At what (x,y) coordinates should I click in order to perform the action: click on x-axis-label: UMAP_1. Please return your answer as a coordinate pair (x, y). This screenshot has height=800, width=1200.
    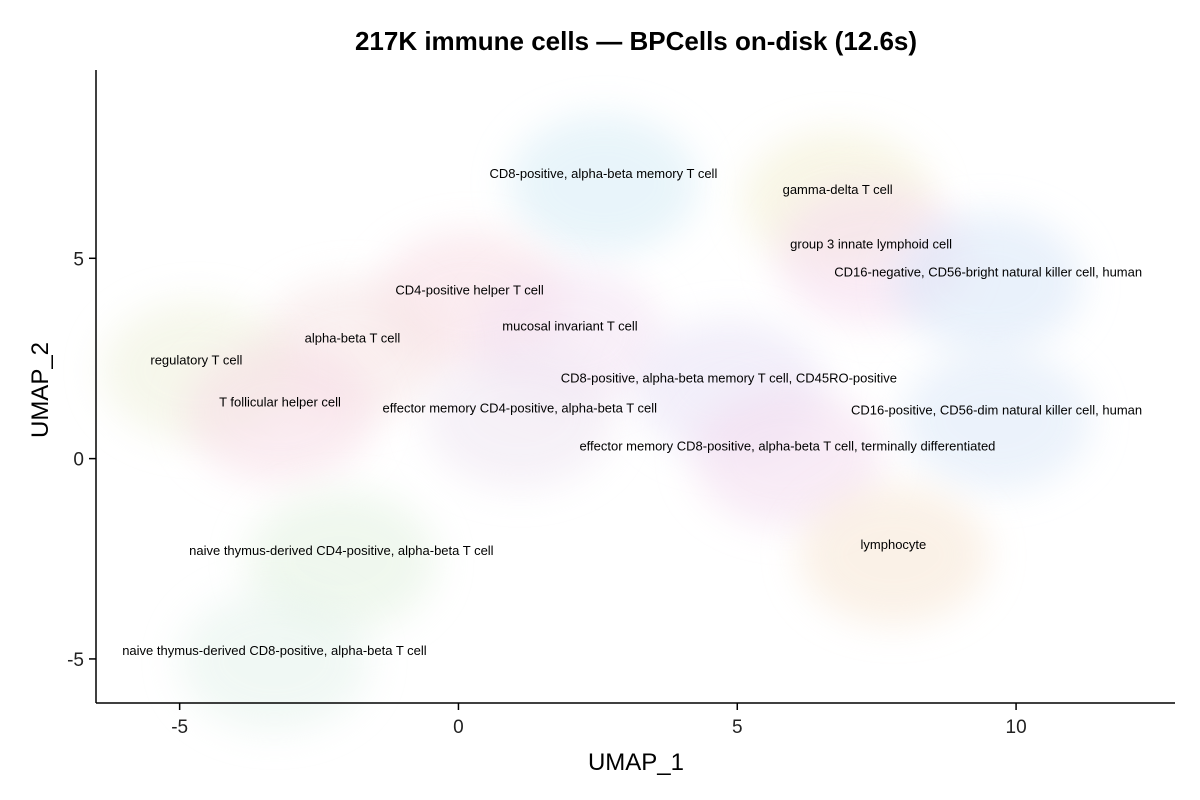
    Looking at the image, I should click on (636, 762).